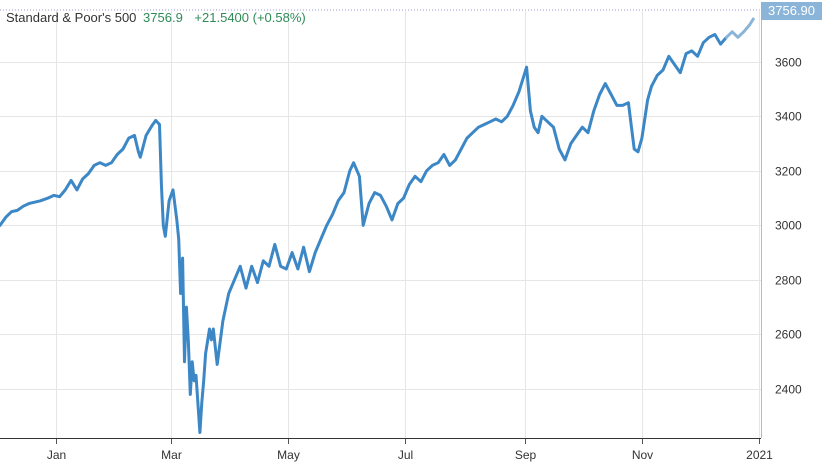 The width and height of the screenshot is (827, 469). I want to click on y-tick-label: 2800, so click(788, 281).